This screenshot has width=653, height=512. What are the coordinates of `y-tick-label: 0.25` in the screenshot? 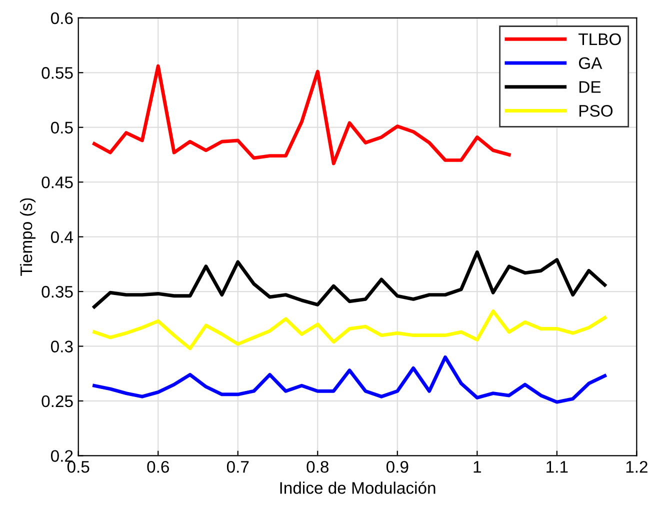 It's located at (57, 401).